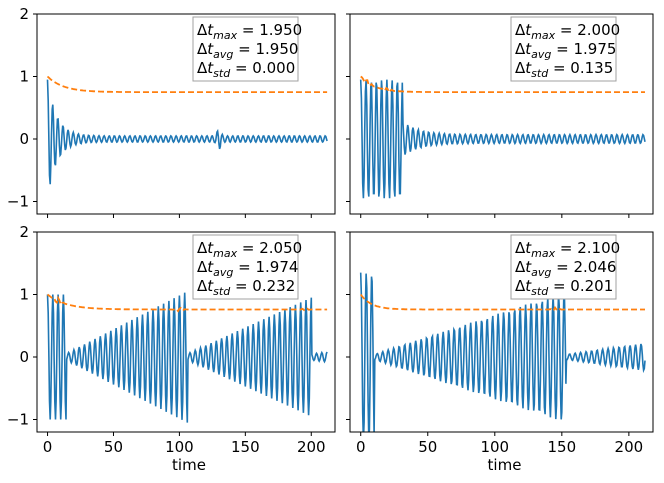 The width and height of the screenshot is (664, 483). Describe the element at coordinates (246, 287) in the screenshot. I see `annotation-std: Δtstd = 0.232` at that location.